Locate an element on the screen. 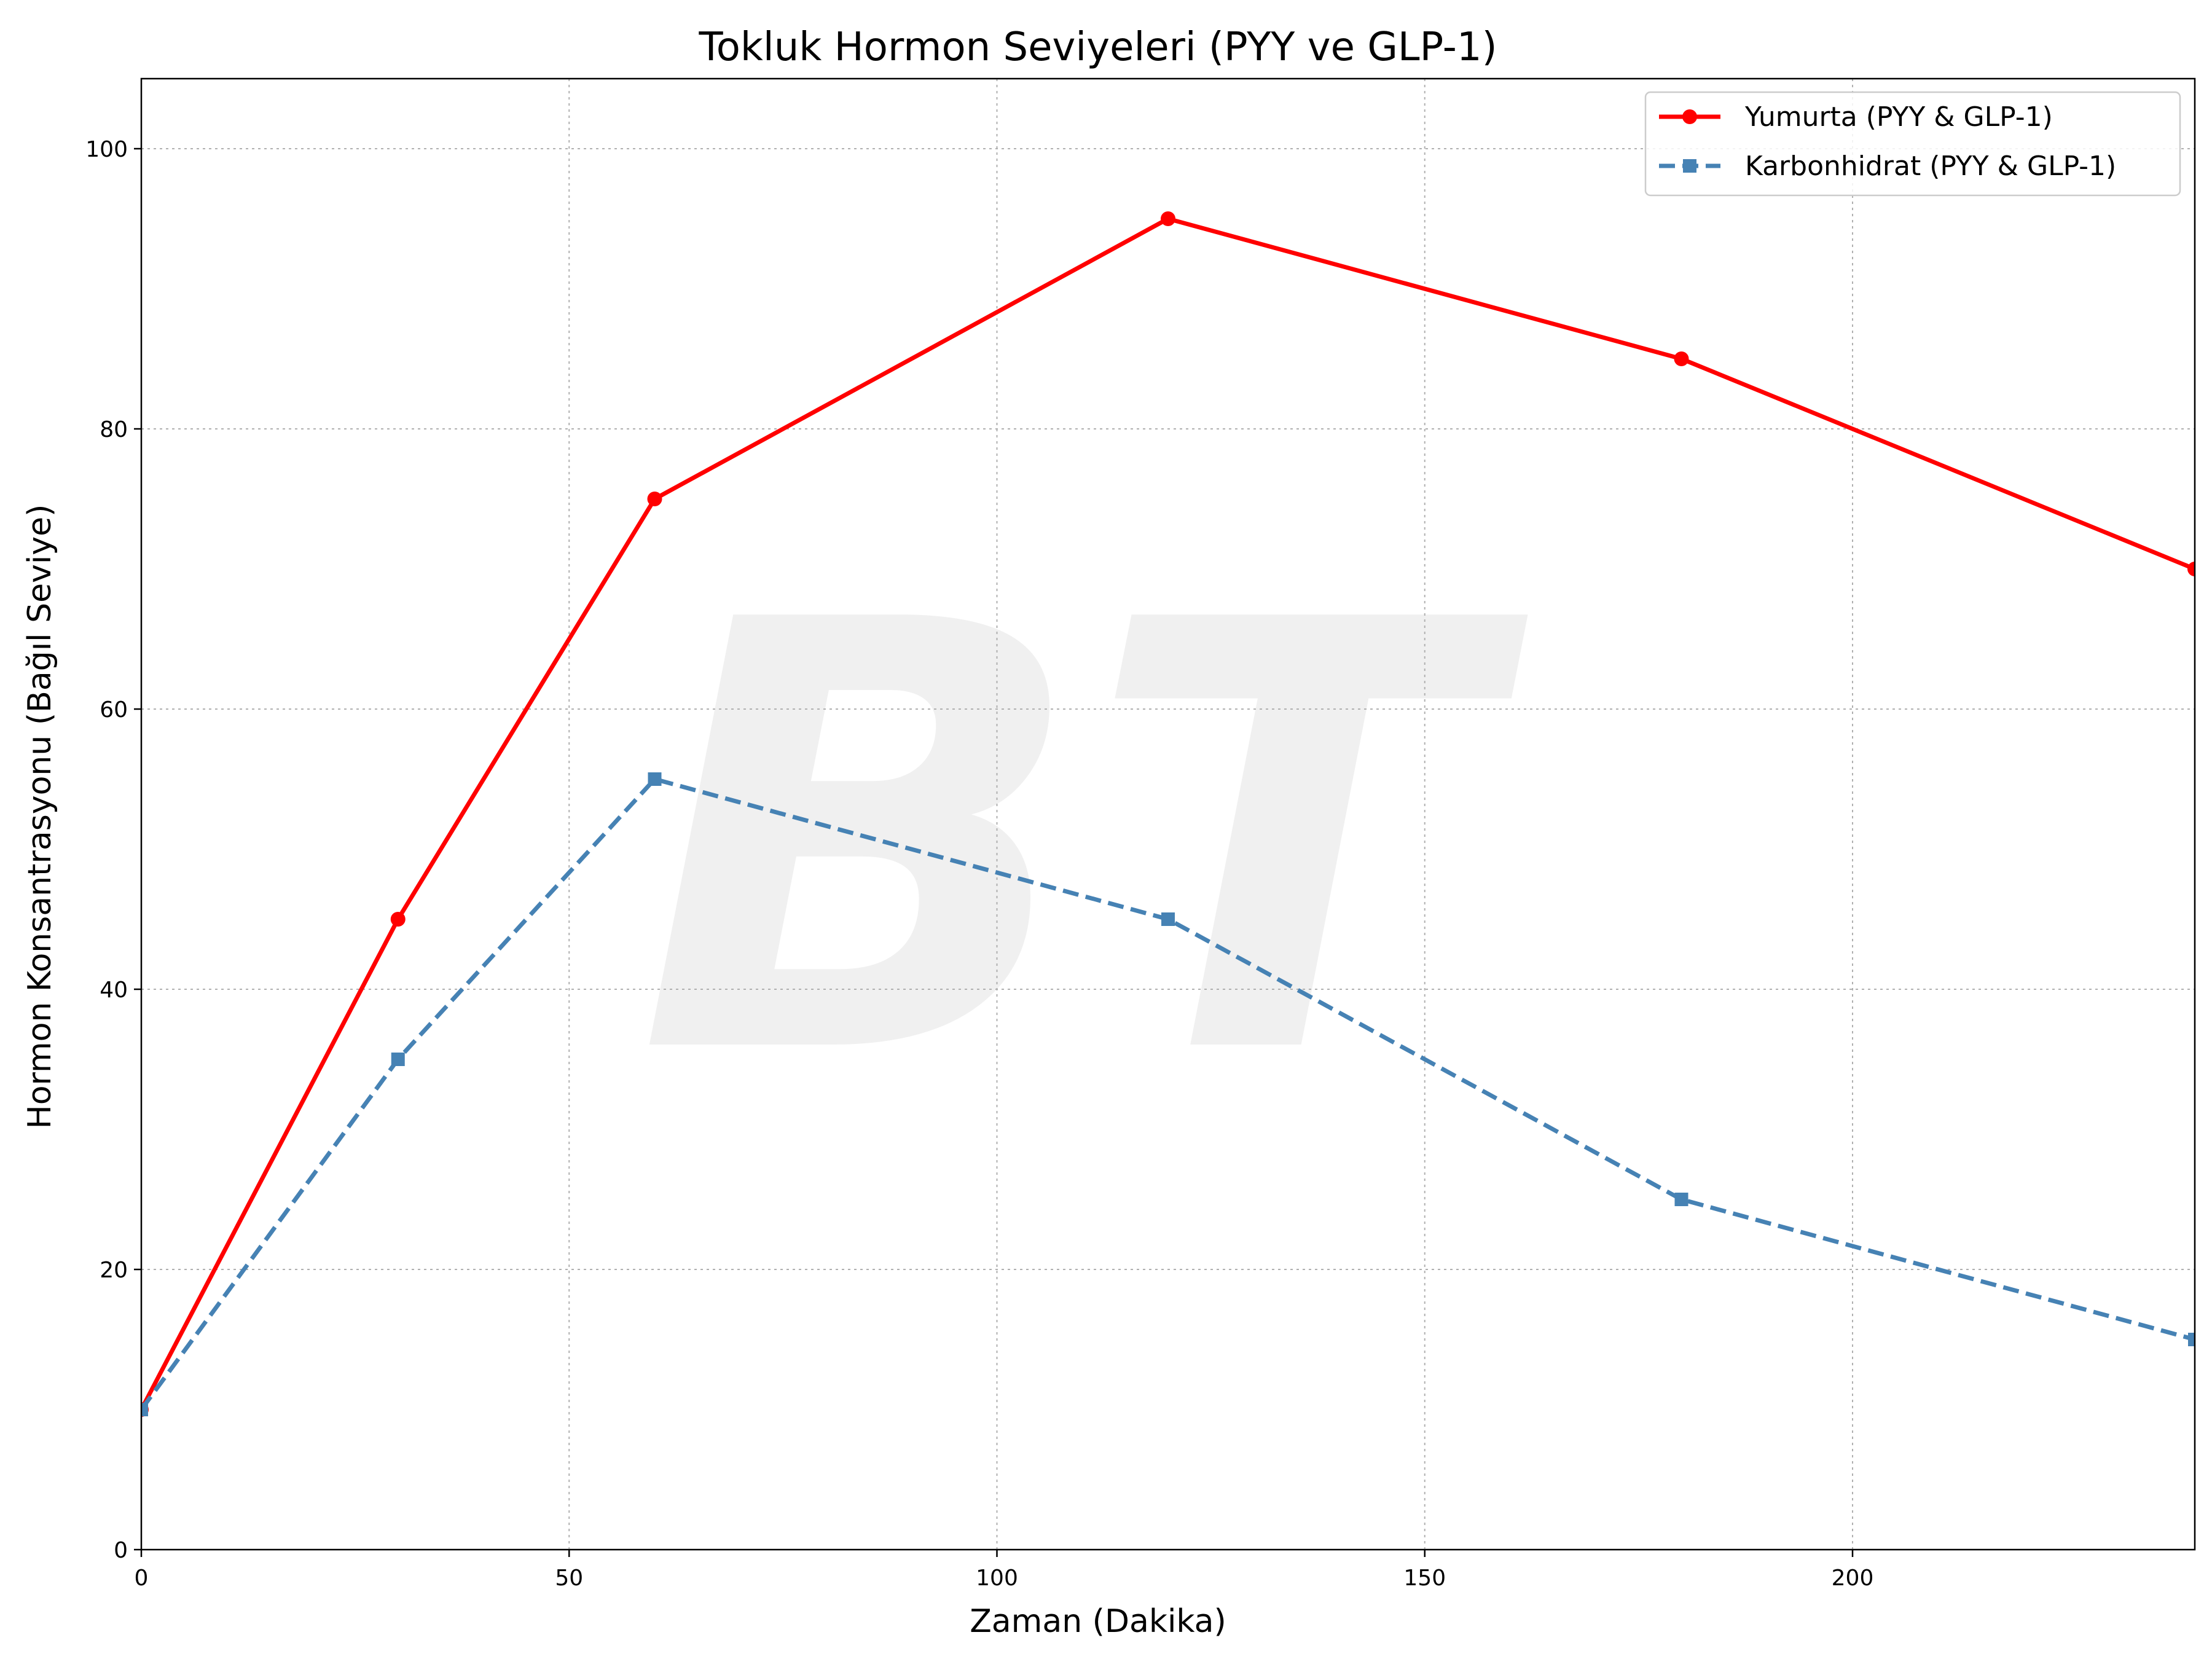  x-tick-label: 50 is located at coordinates (569, 1578).